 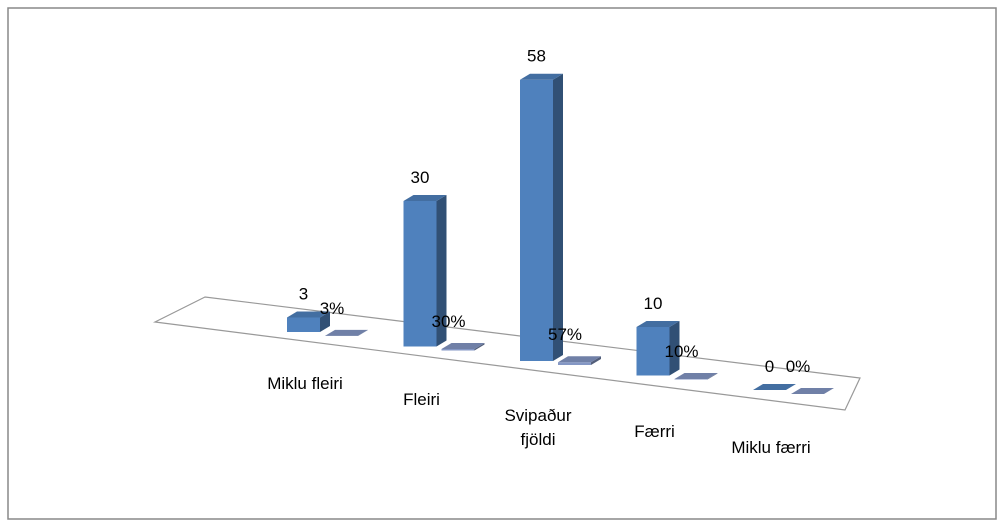 I want to click on x-tick-label: Færri, so click(x=654, y=431).